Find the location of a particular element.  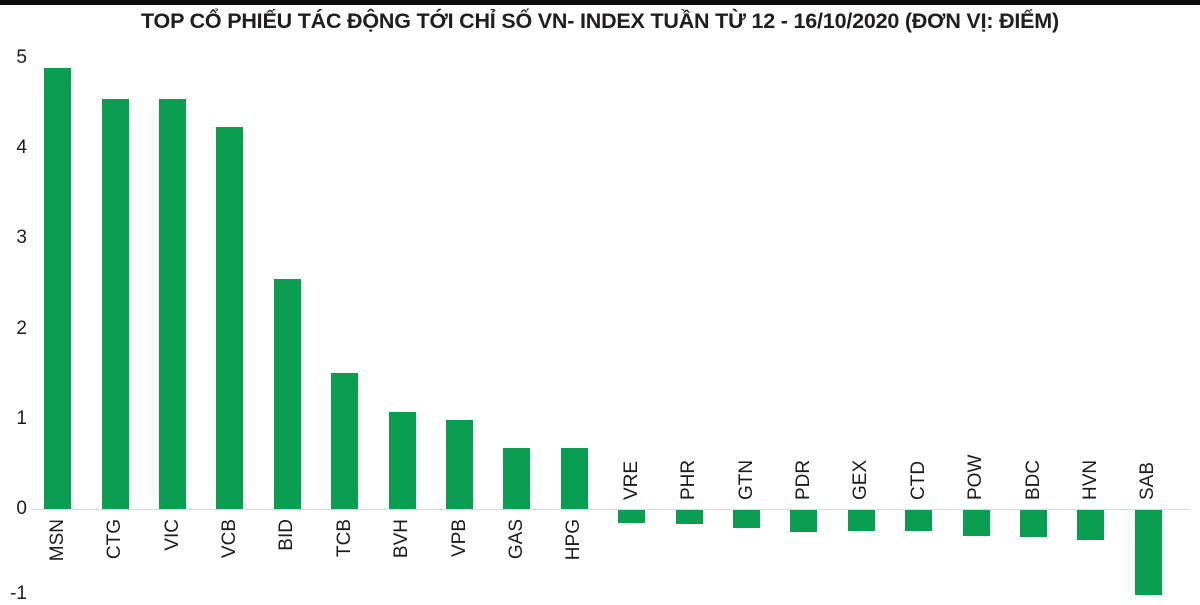

x-label-vre: VRE is located at coordinates (631, 480).